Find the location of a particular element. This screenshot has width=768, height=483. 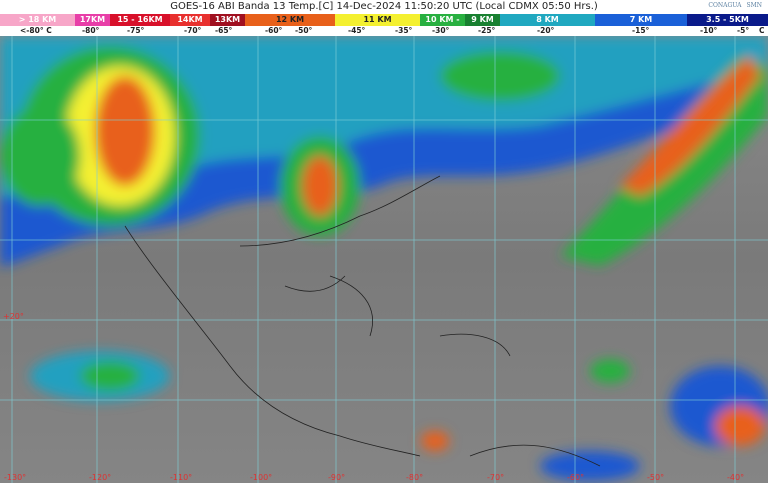

temperature-label: -15° is located at coordinates (641, 30).